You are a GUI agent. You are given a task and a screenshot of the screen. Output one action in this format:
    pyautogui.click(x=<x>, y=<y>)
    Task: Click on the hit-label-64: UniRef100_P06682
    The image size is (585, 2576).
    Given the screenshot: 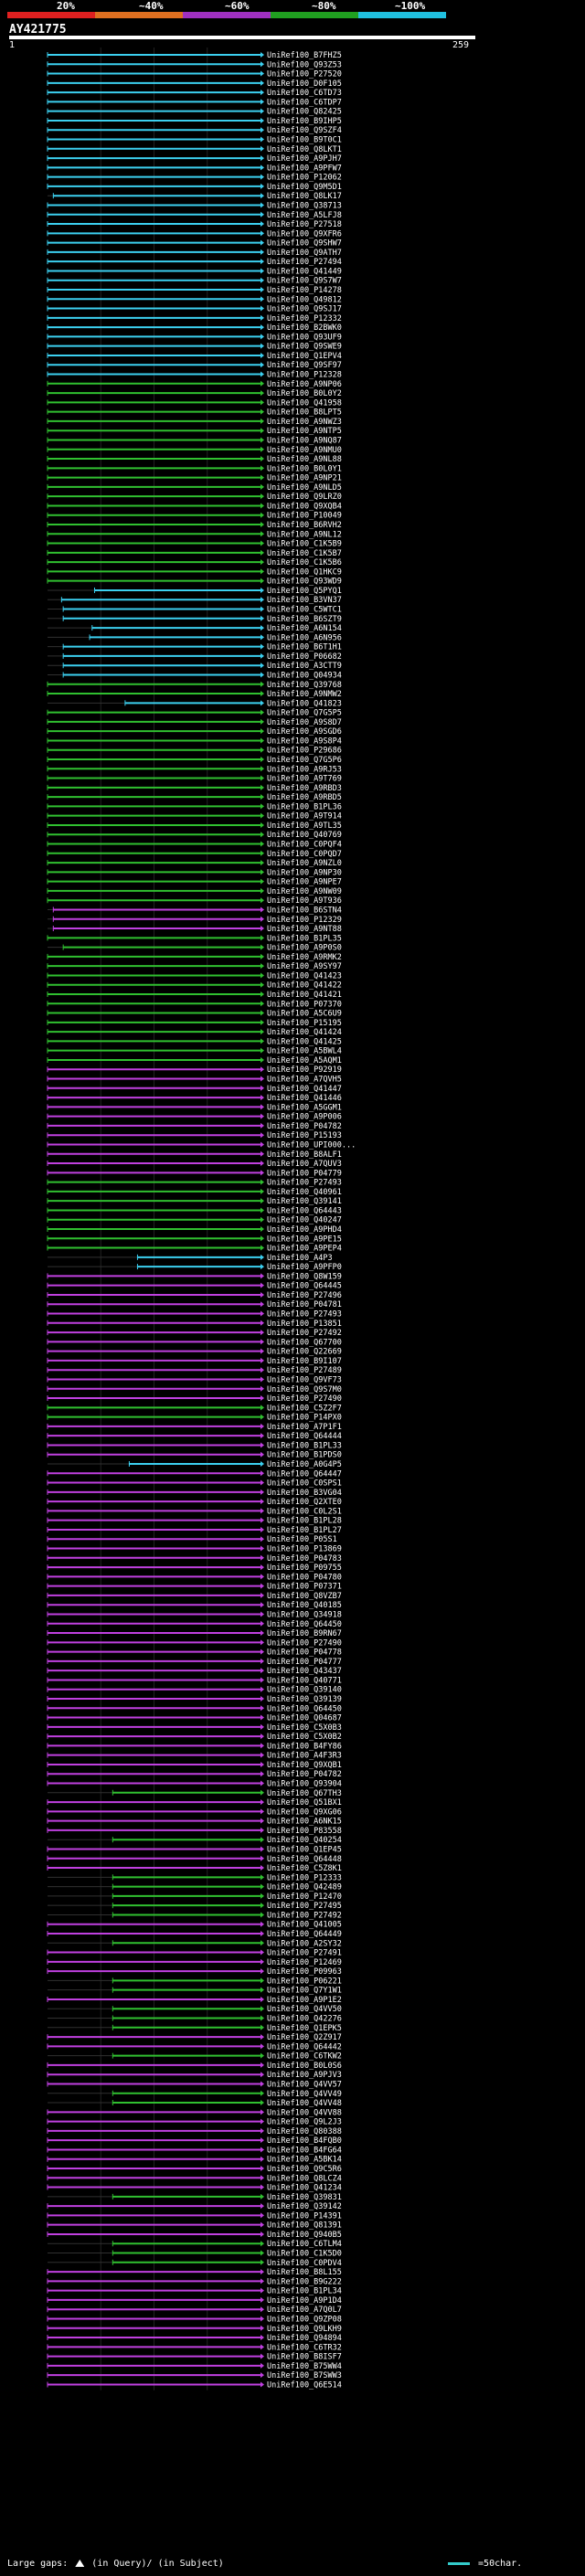 What is the action you would take?
    pyautogui.click(x=304, y=657)
    